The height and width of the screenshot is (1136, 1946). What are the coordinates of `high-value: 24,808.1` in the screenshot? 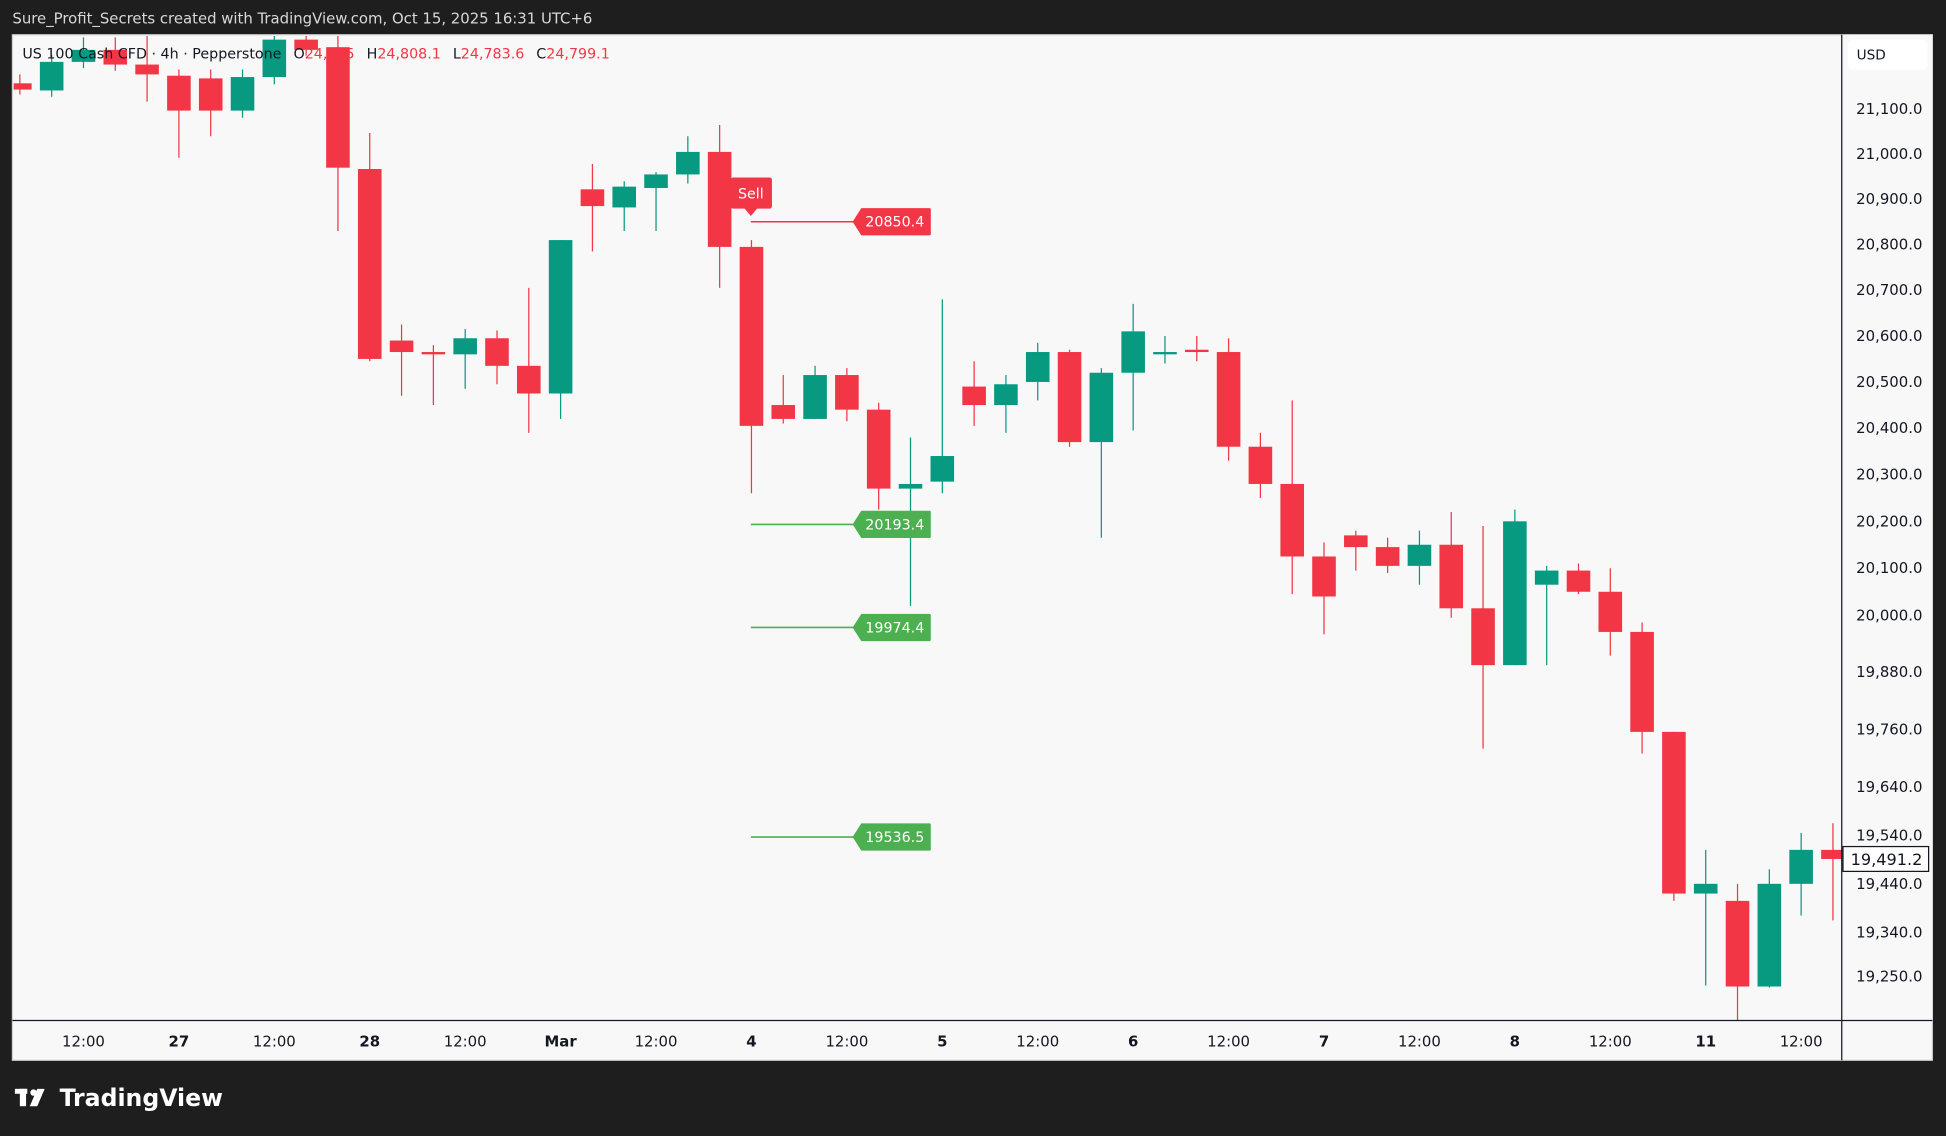 It's located at (409, 54).